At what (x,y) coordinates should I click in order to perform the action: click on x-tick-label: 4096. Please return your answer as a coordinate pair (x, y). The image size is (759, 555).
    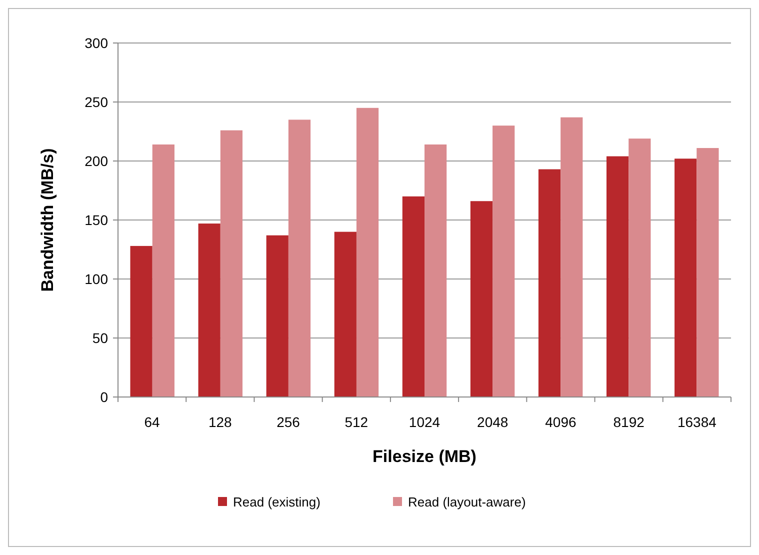
    Looking at the image, I should click on (561, 422).